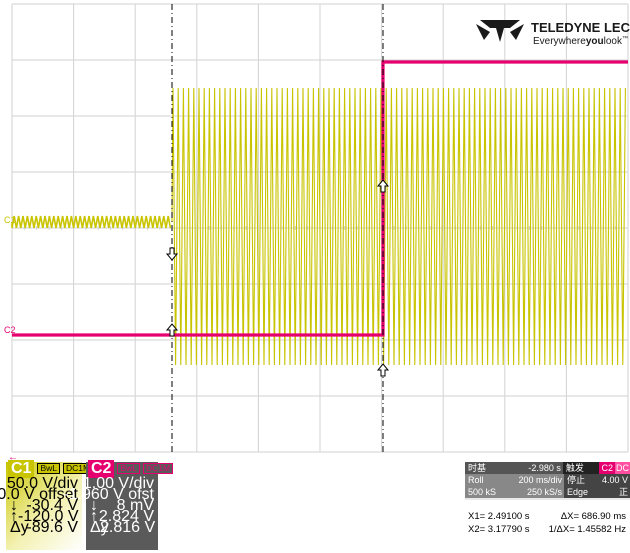  Describe the element at coordinates (607, 468) in the screenshot. I see `trigger-source: C2` at that location.